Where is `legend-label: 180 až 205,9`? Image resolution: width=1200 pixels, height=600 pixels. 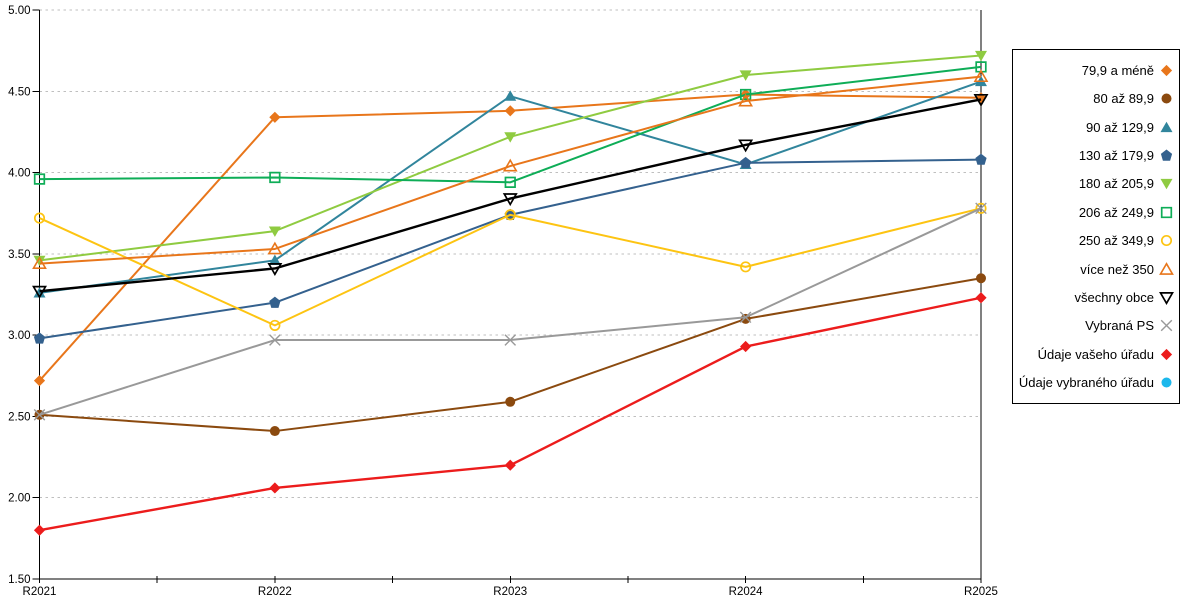 legend-label: 180 až 205,9 is located at coordinates (1116, 184).